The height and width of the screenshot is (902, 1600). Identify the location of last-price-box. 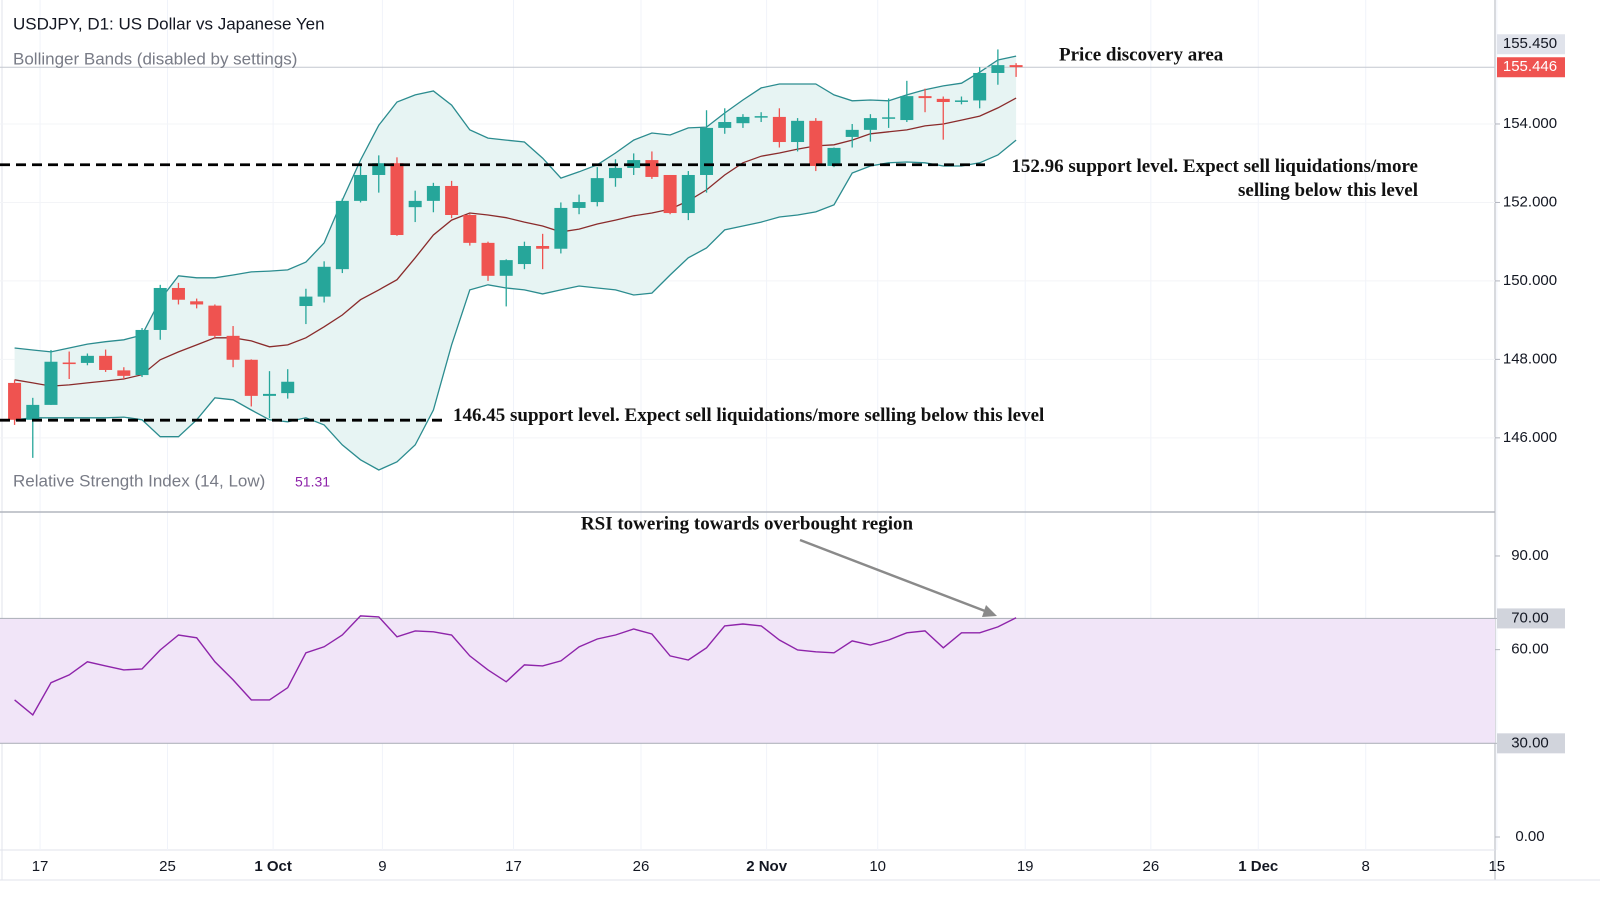
(1531, 67).